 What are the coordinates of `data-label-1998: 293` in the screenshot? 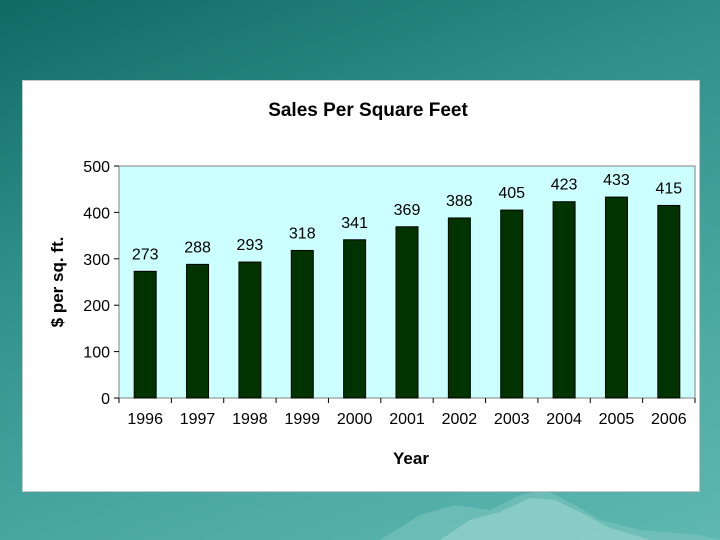 It's located at (250, 245).